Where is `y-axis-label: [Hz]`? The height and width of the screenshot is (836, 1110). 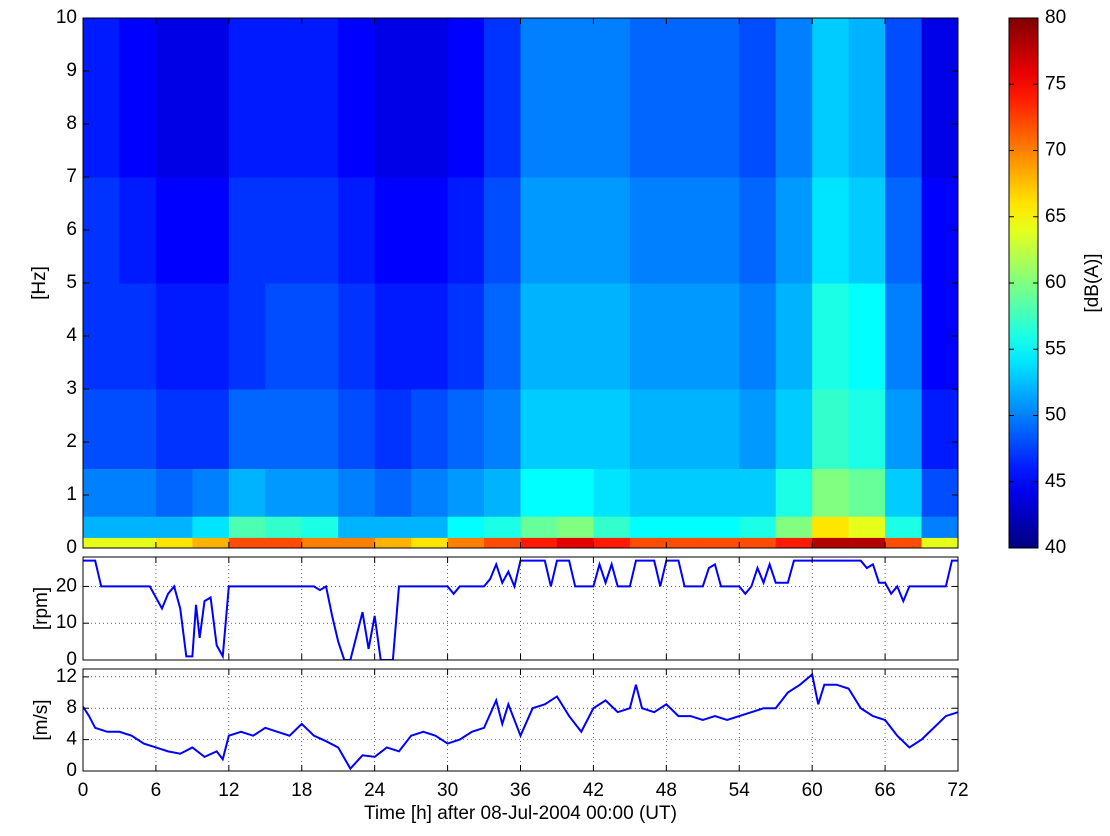 y-axis-label: [Hz] is located at coordinates (39, 283).